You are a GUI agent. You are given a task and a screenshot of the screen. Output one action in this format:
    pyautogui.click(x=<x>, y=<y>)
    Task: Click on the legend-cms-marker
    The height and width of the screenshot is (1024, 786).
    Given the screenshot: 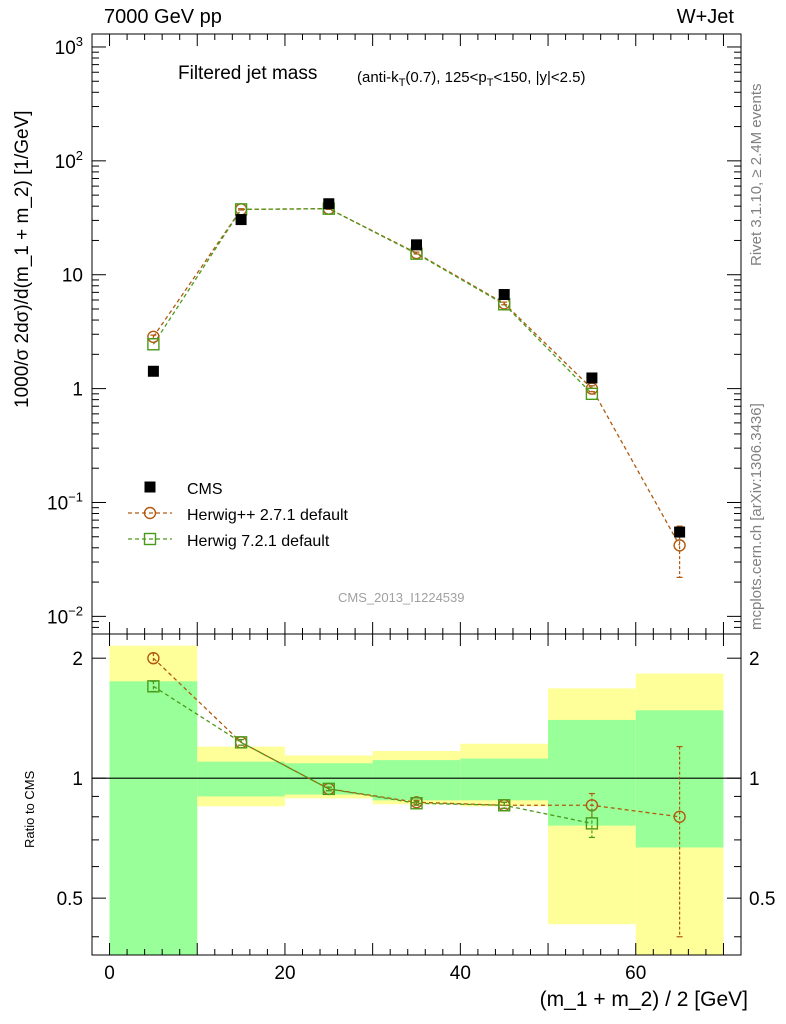 What is the action you would take?
    pyautogui.click(x=150, y=487)
    